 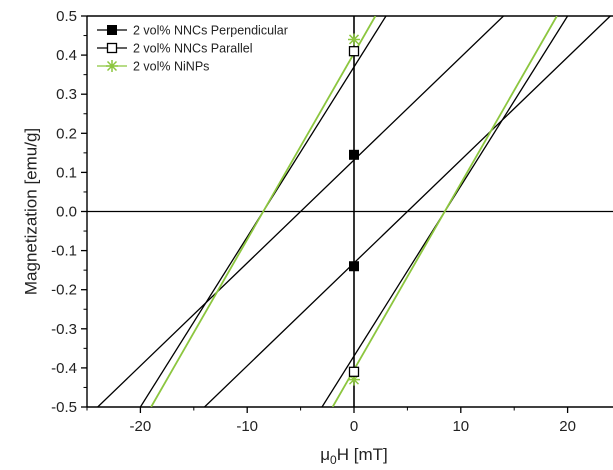 I want to click on y-tick-label: -0.3, so click(x=64, y=329).